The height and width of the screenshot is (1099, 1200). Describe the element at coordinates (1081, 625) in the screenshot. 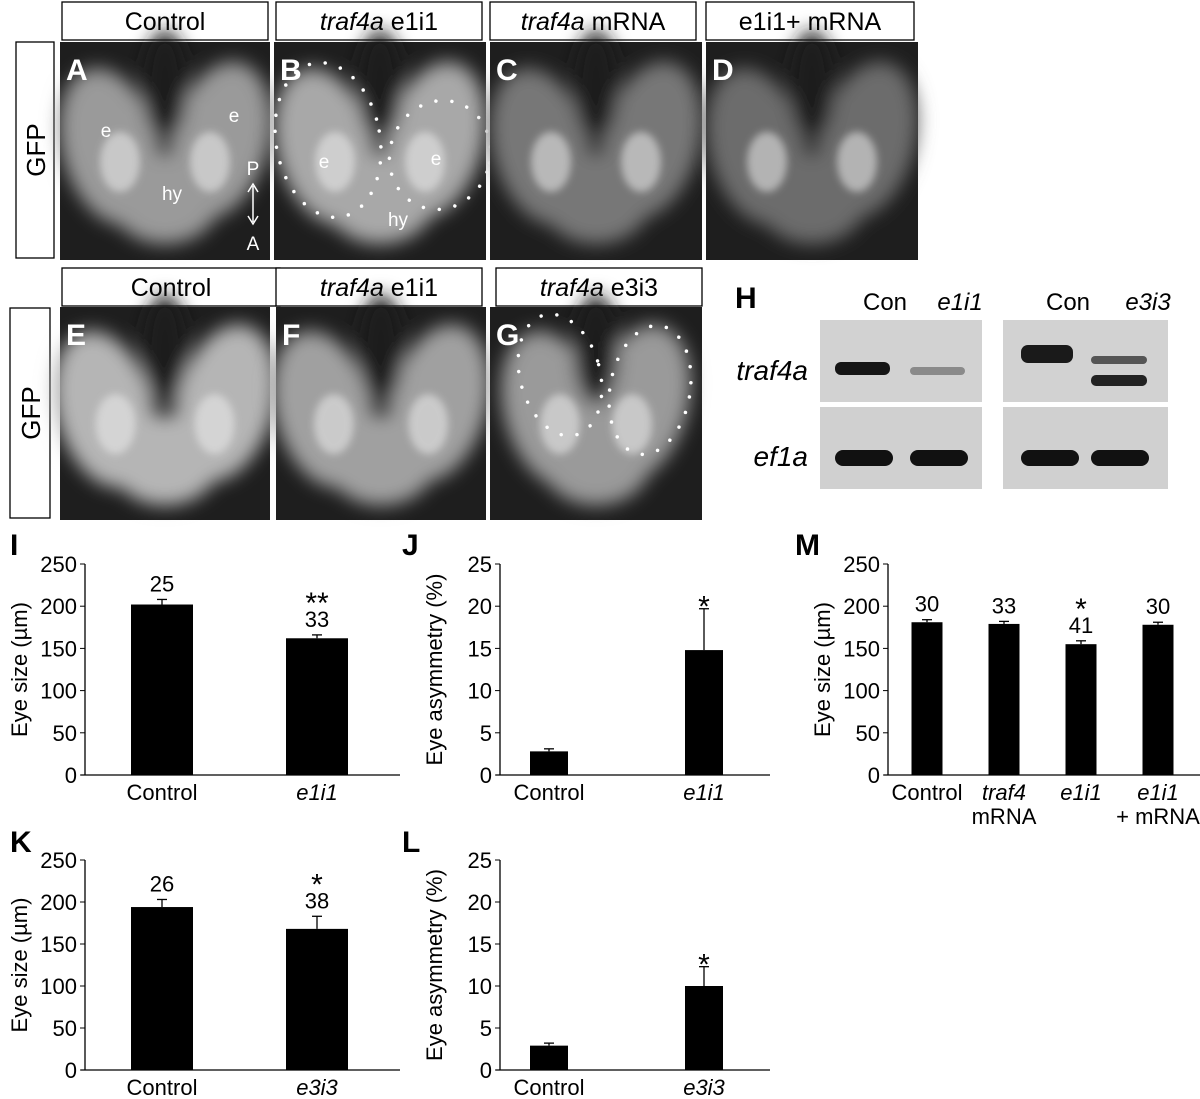

I see `n-label: 41` at that location.